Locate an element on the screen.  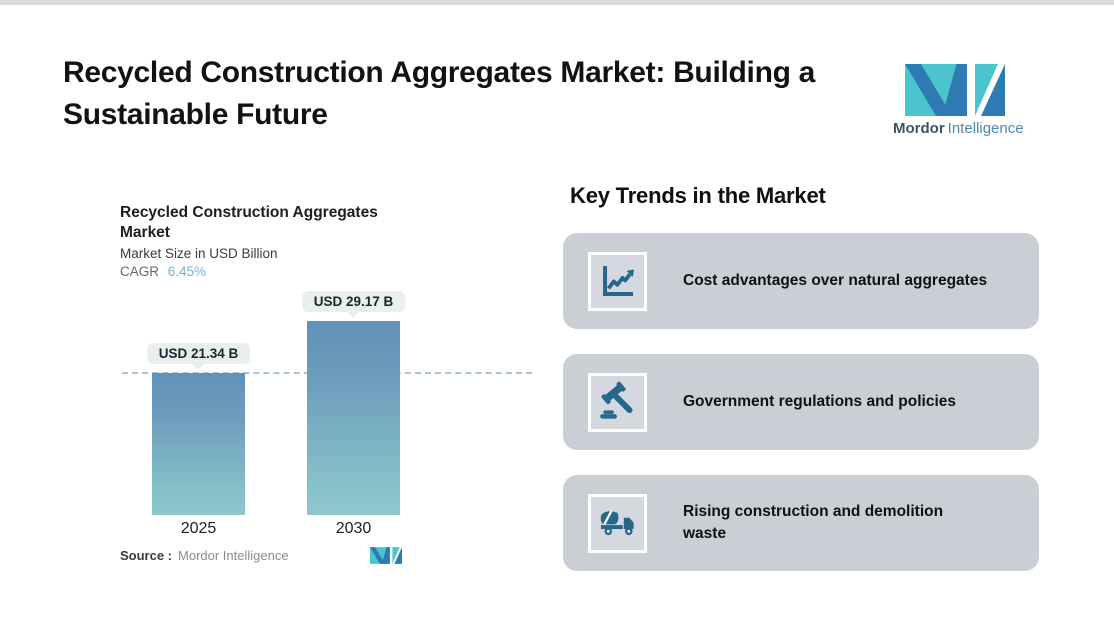
bar-group-2025: USD 21.34 B 2025 is located at coordinates (198, 440).